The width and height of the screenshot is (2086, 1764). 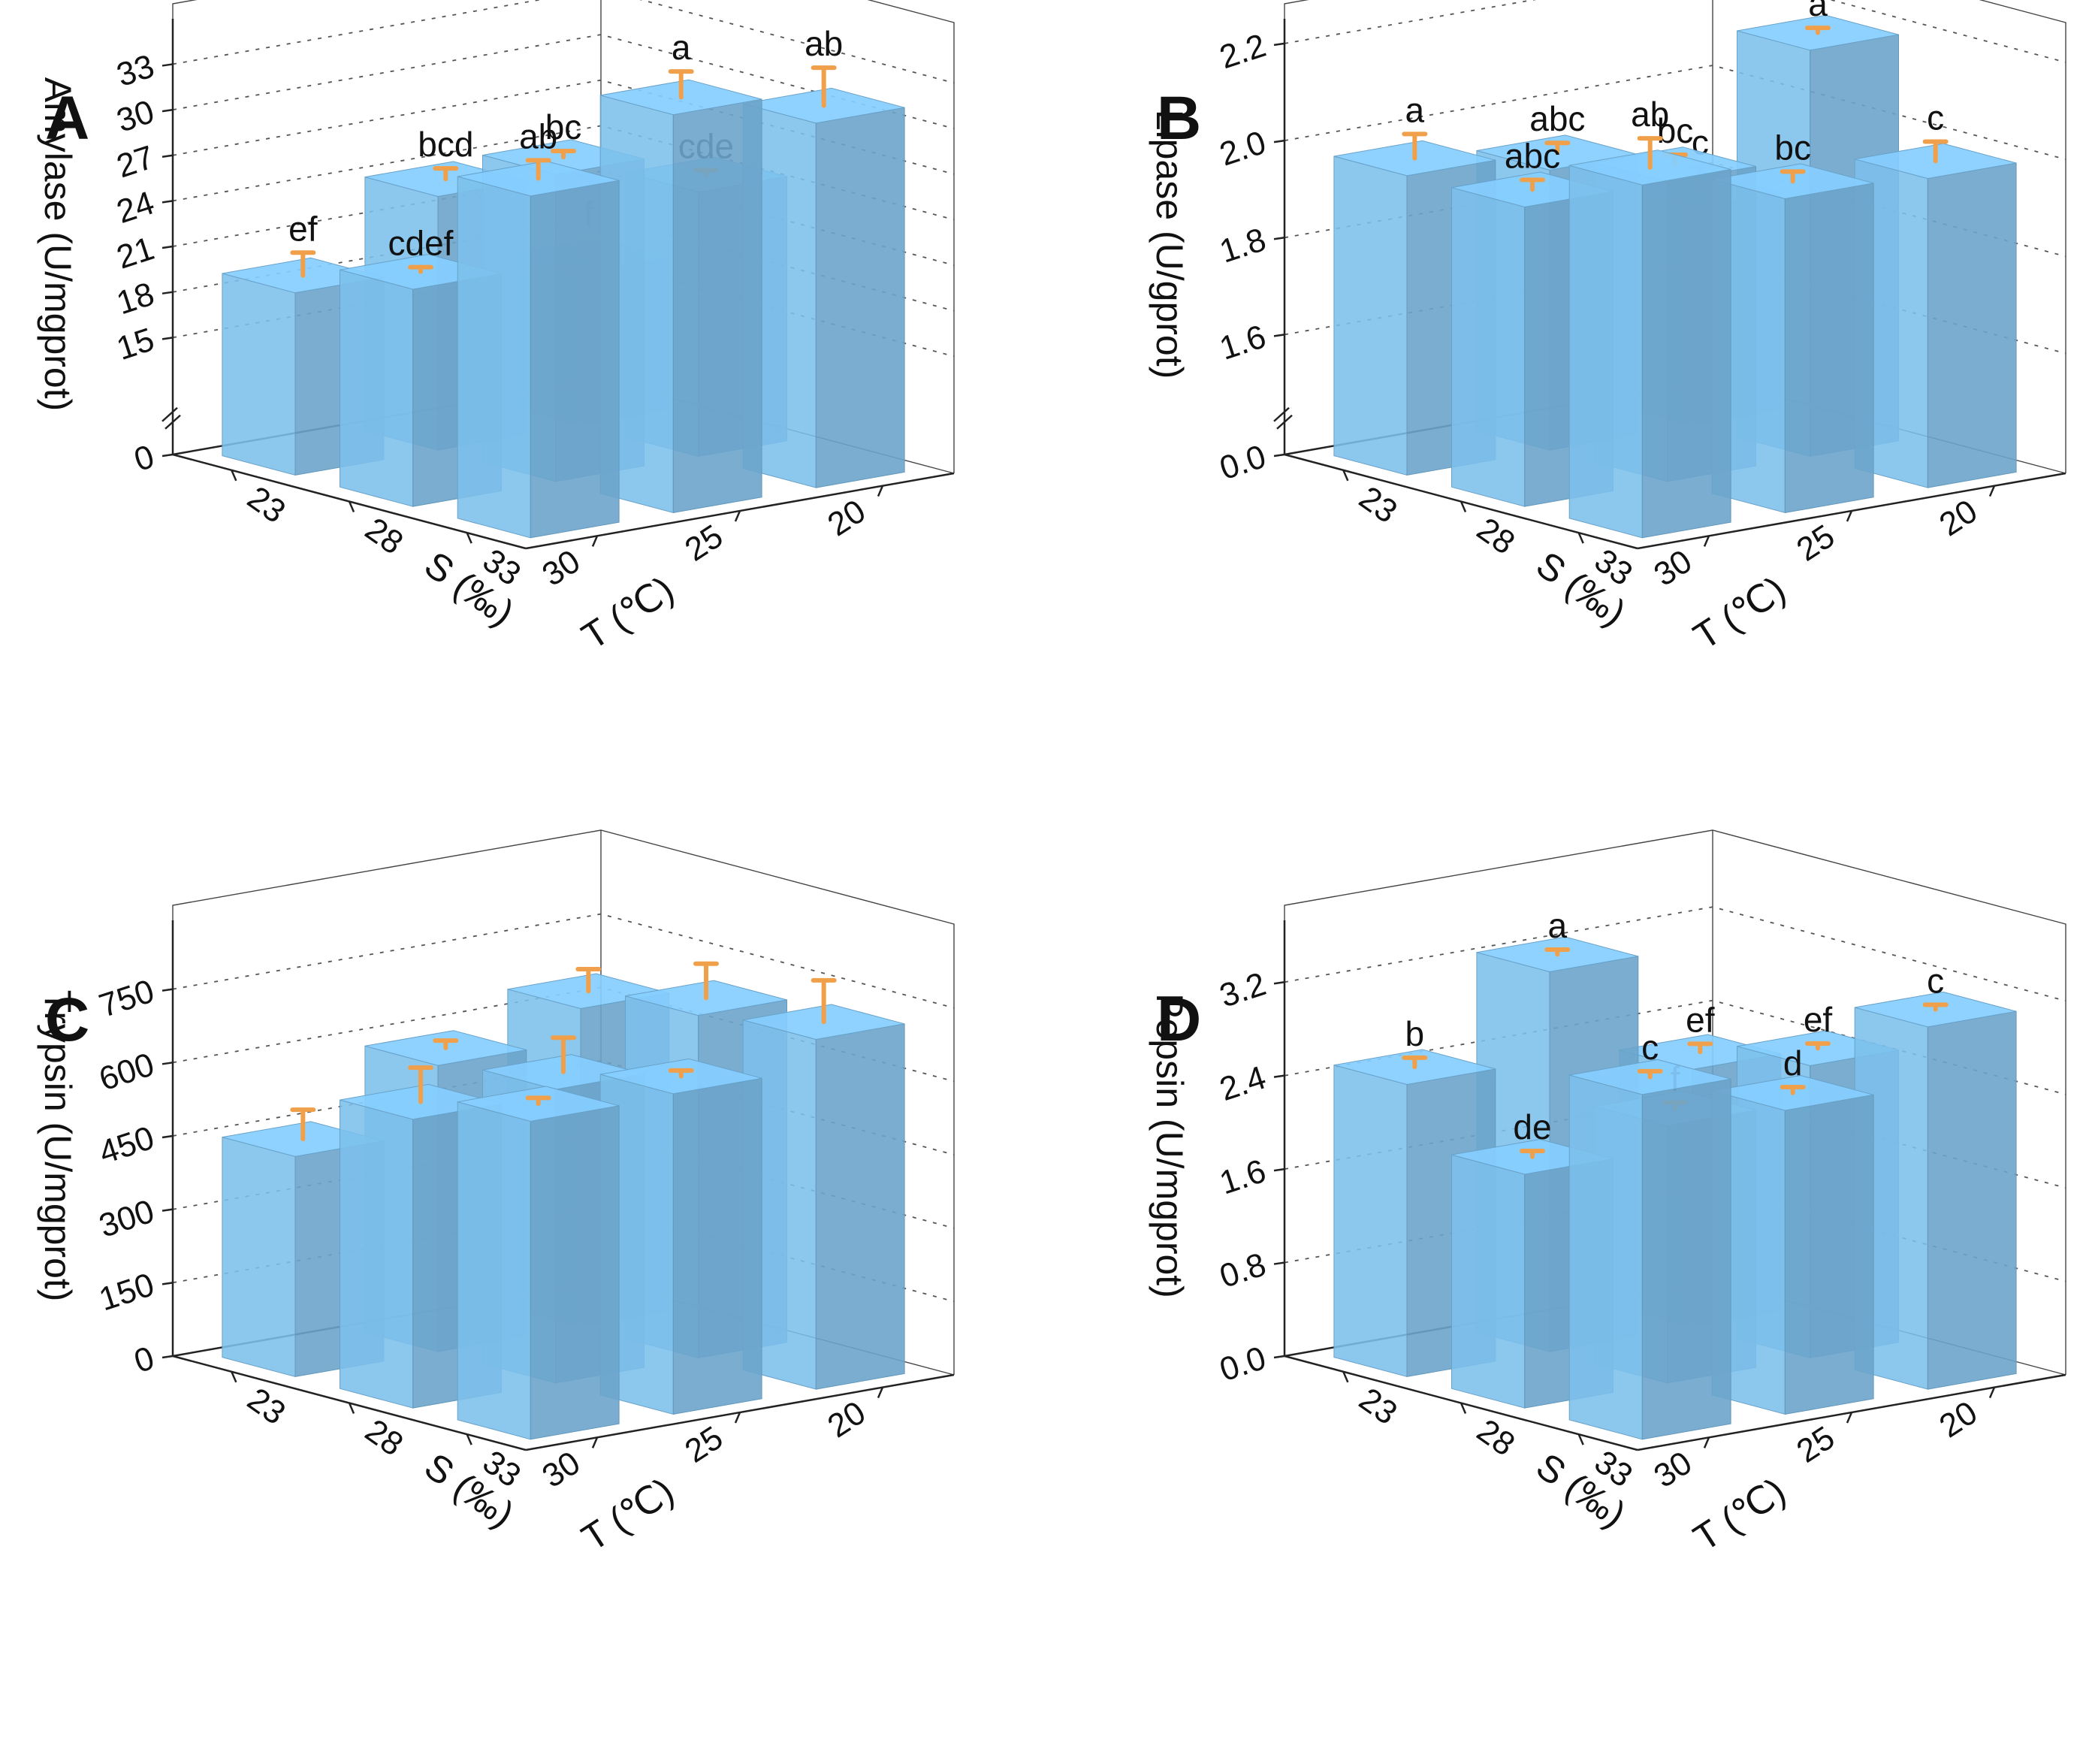 I want to click on significance-label: abc, so click(x=1532, y=155).